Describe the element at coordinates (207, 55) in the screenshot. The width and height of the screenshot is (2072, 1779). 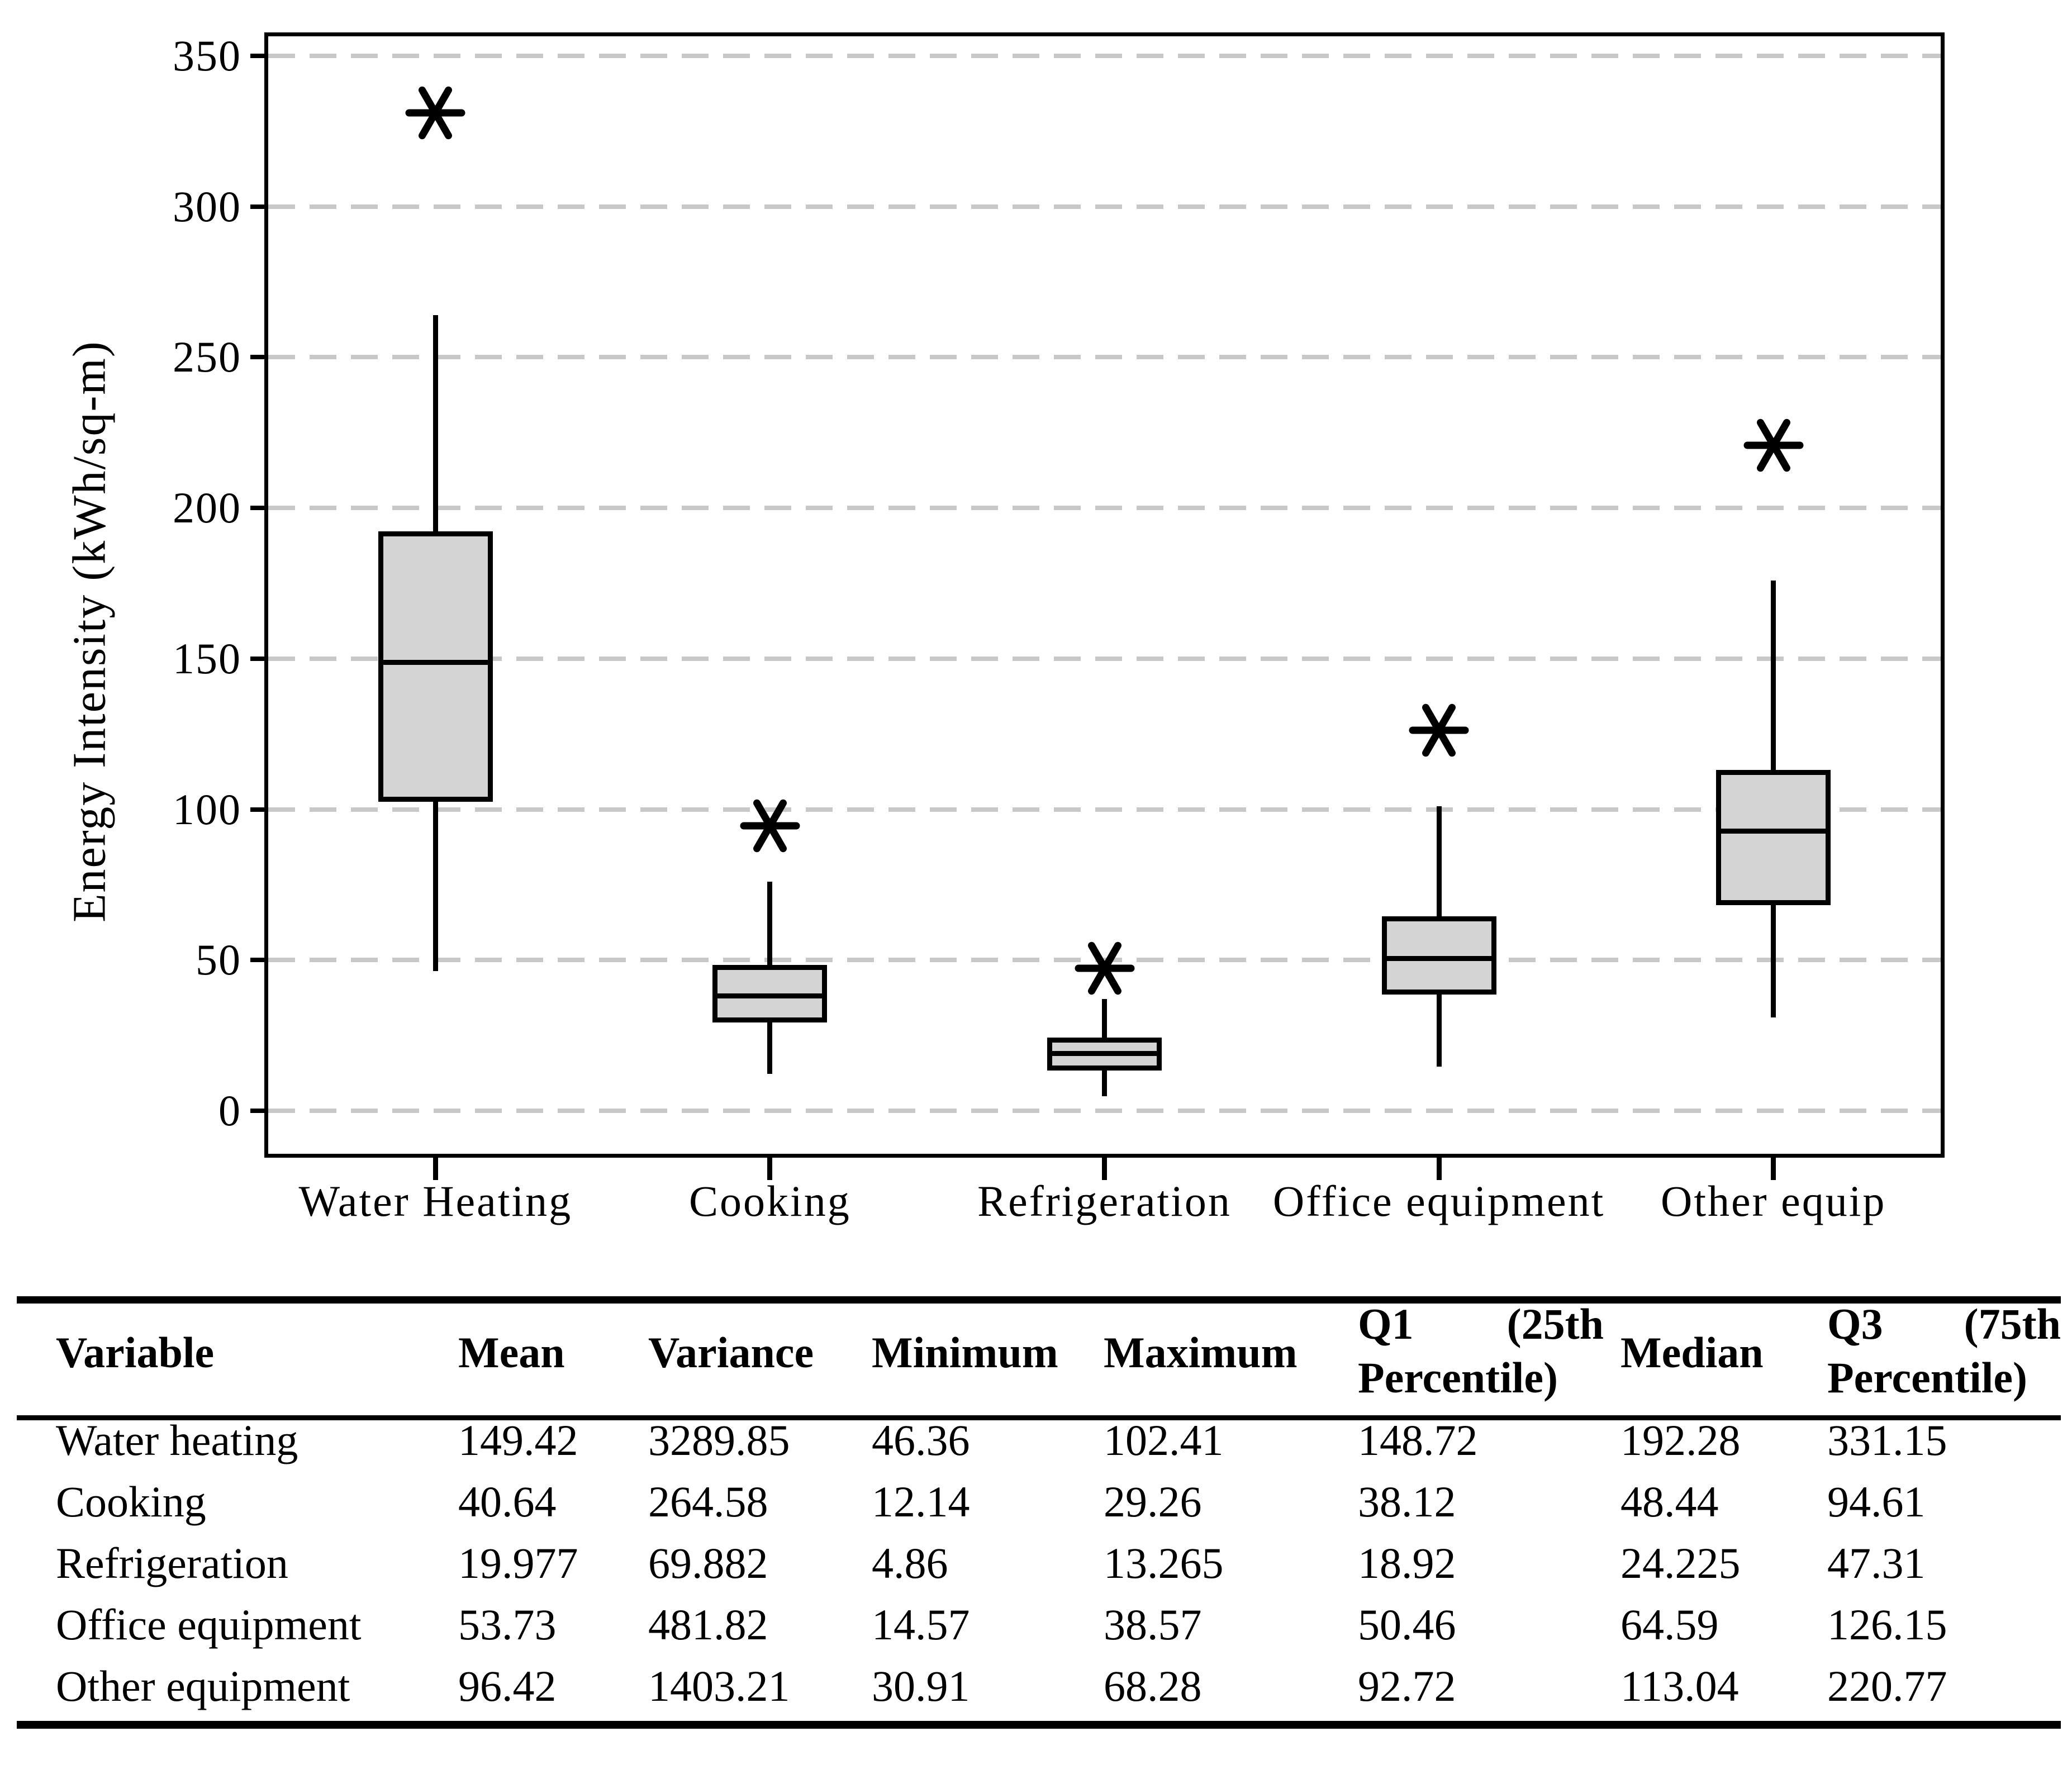
I see `y-tick-label-350: 350` at that location.